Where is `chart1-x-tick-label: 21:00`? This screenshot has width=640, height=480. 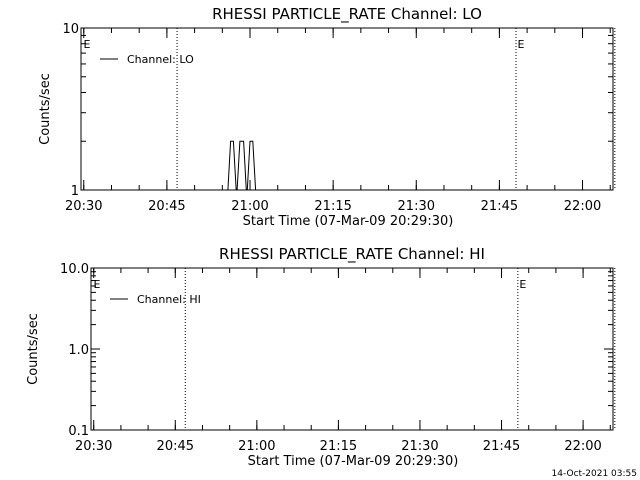
chart1-x-tick-label: 21:00 is located at coordinates (249, 206).